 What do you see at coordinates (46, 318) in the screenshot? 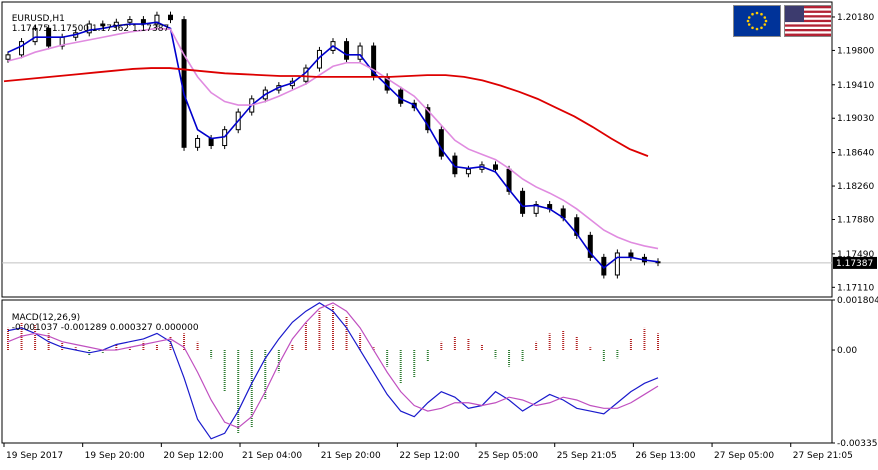
I see `macd-name: MACD(12,26,9)` at bounding box center [46, 318].